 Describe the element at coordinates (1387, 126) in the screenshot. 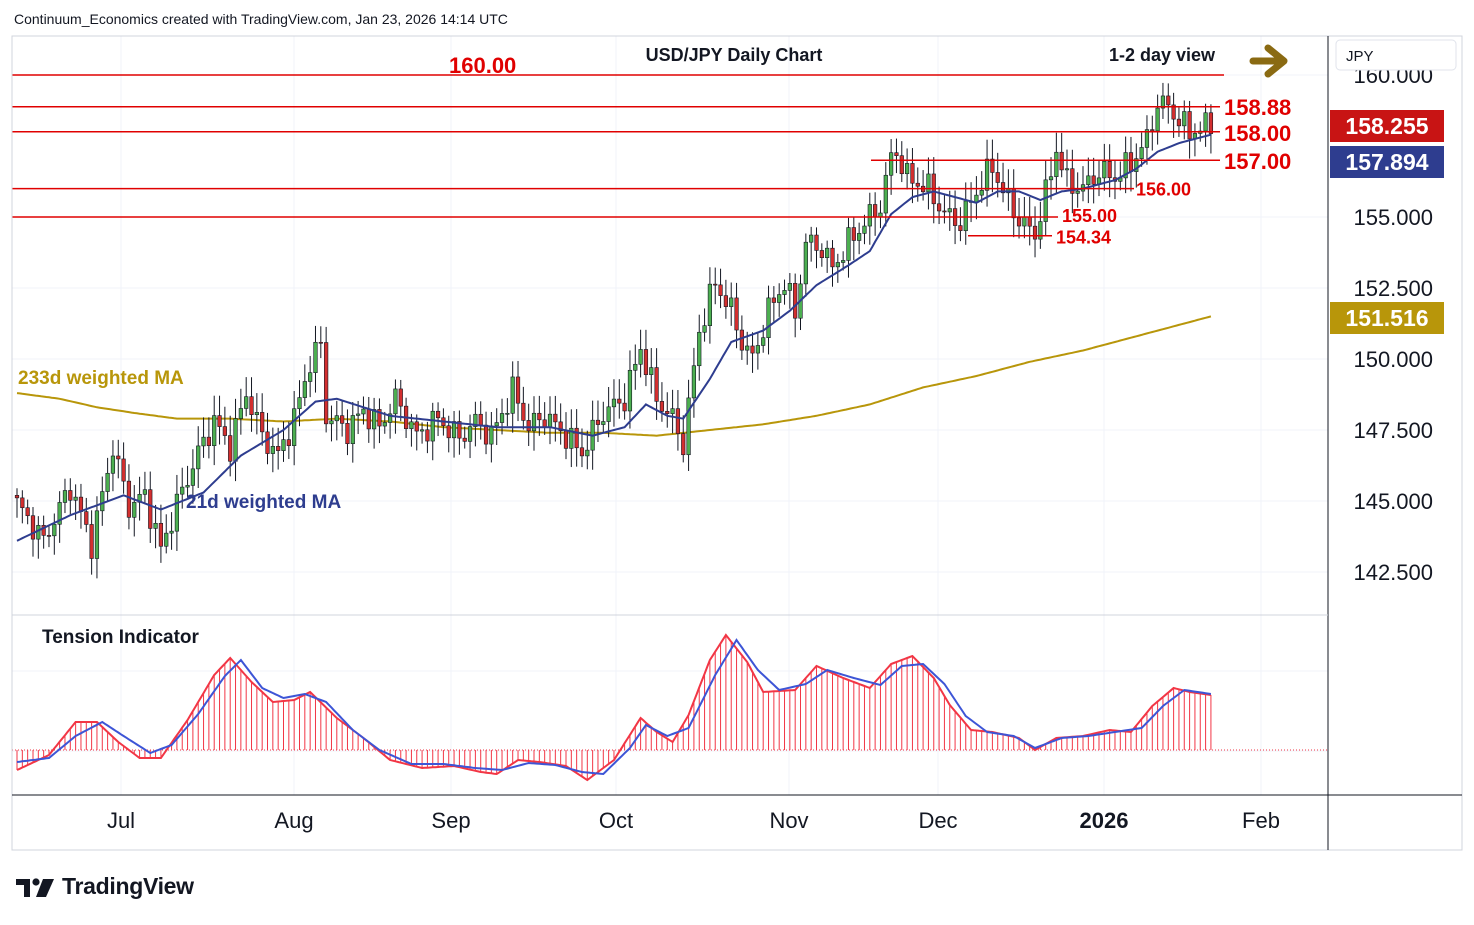

I see `price-badge-last` at that location.